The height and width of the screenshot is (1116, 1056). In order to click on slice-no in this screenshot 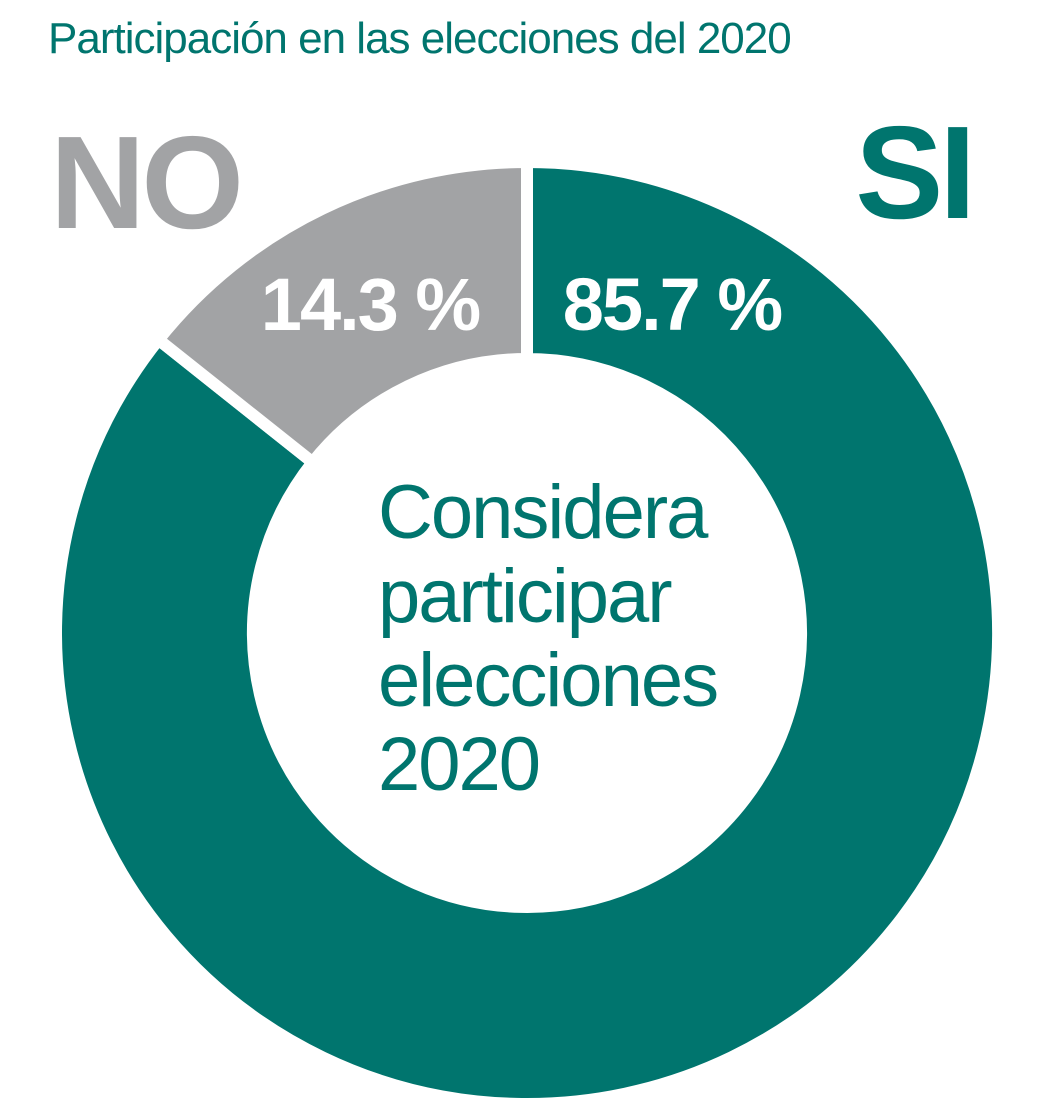, I will do `click(341, 313)`.